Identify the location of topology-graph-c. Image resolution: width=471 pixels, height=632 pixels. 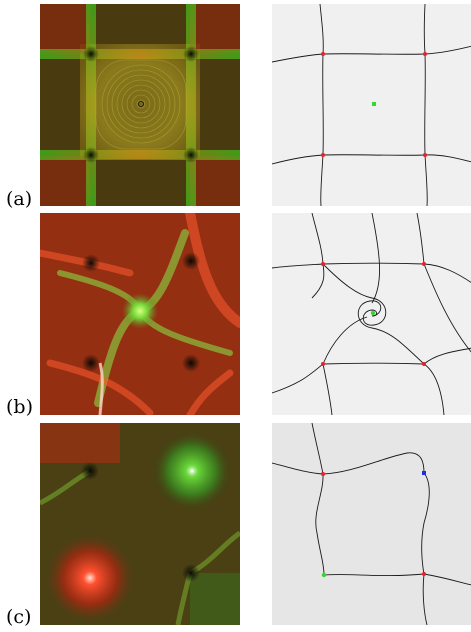
(371, 524).